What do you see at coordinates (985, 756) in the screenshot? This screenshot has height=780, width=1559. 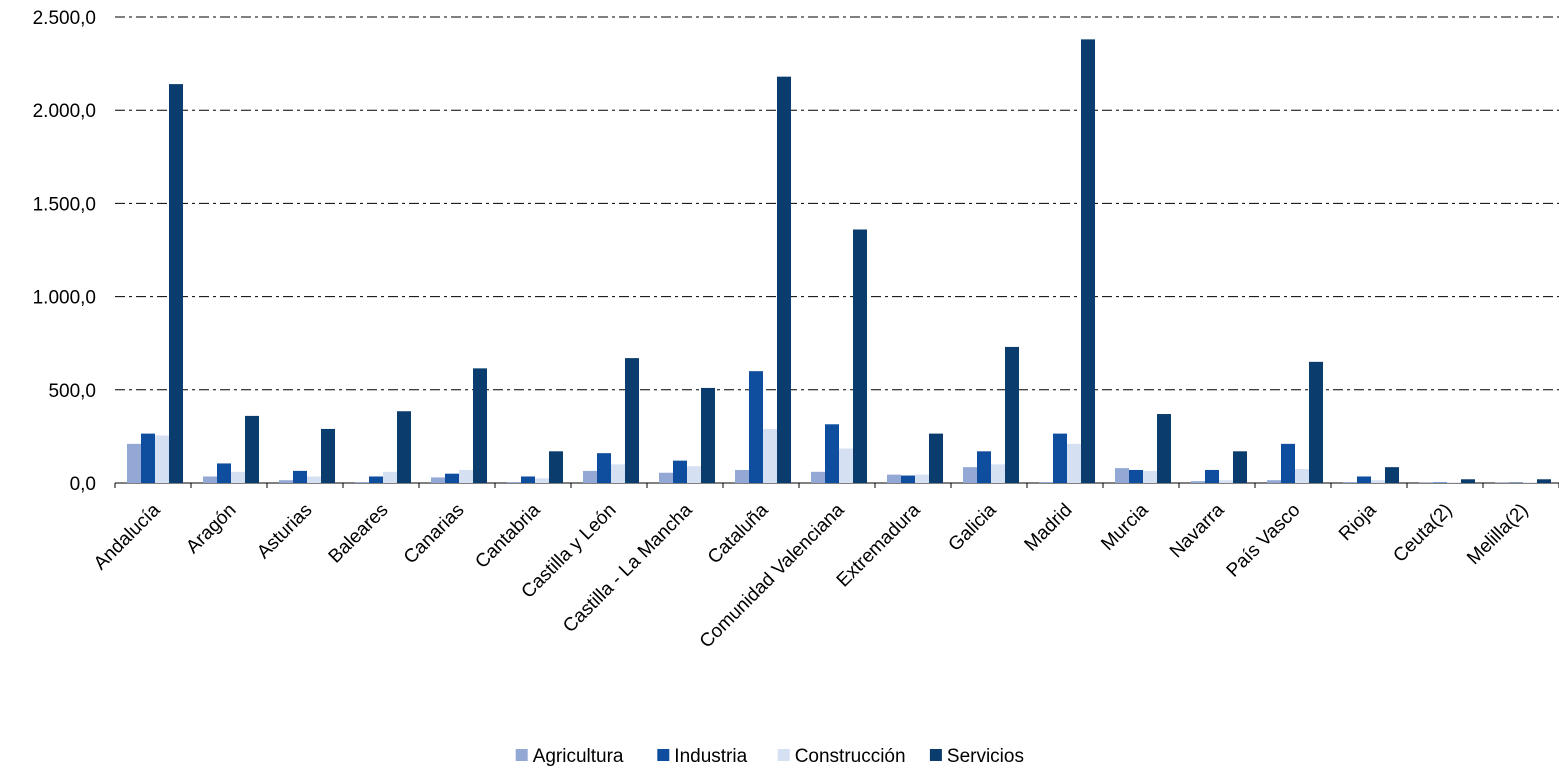 I see `legend-label: Servicios` at bounding box center [985, 756].